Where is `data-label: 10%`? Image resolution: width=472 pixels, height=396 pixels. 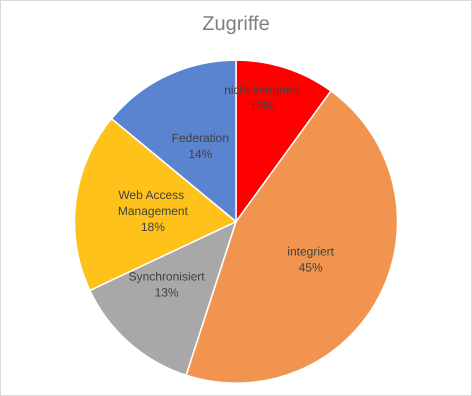 data-label: 10% is located at coordinates (262, 105).